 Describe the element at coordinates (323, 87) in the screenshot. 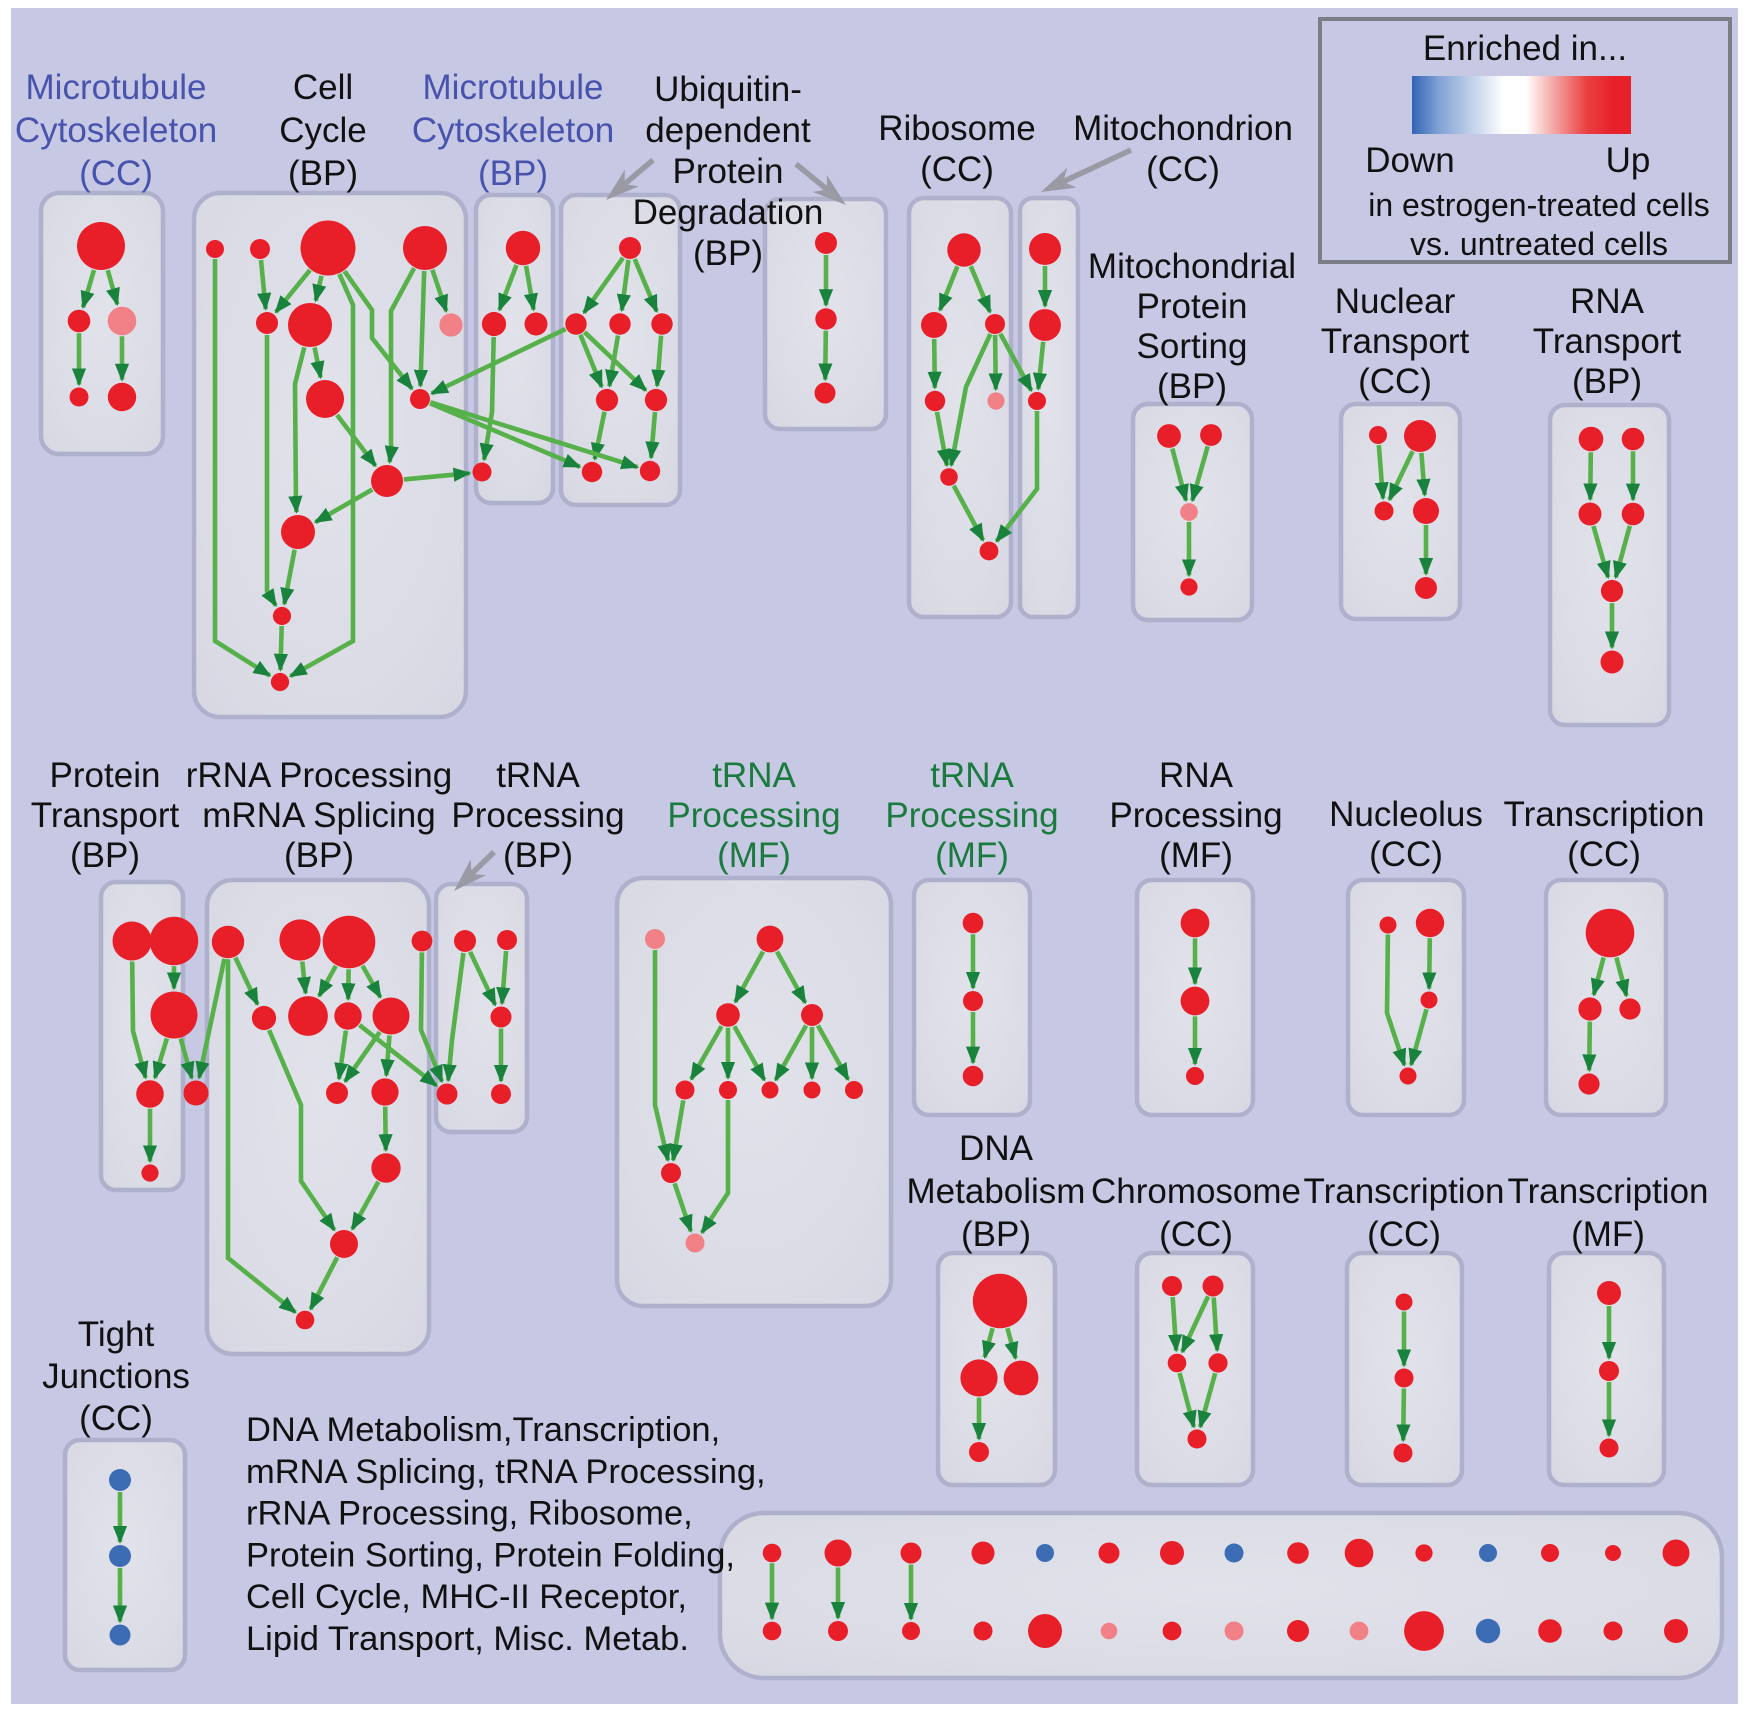

I see `svg-text: Cell` at that location.